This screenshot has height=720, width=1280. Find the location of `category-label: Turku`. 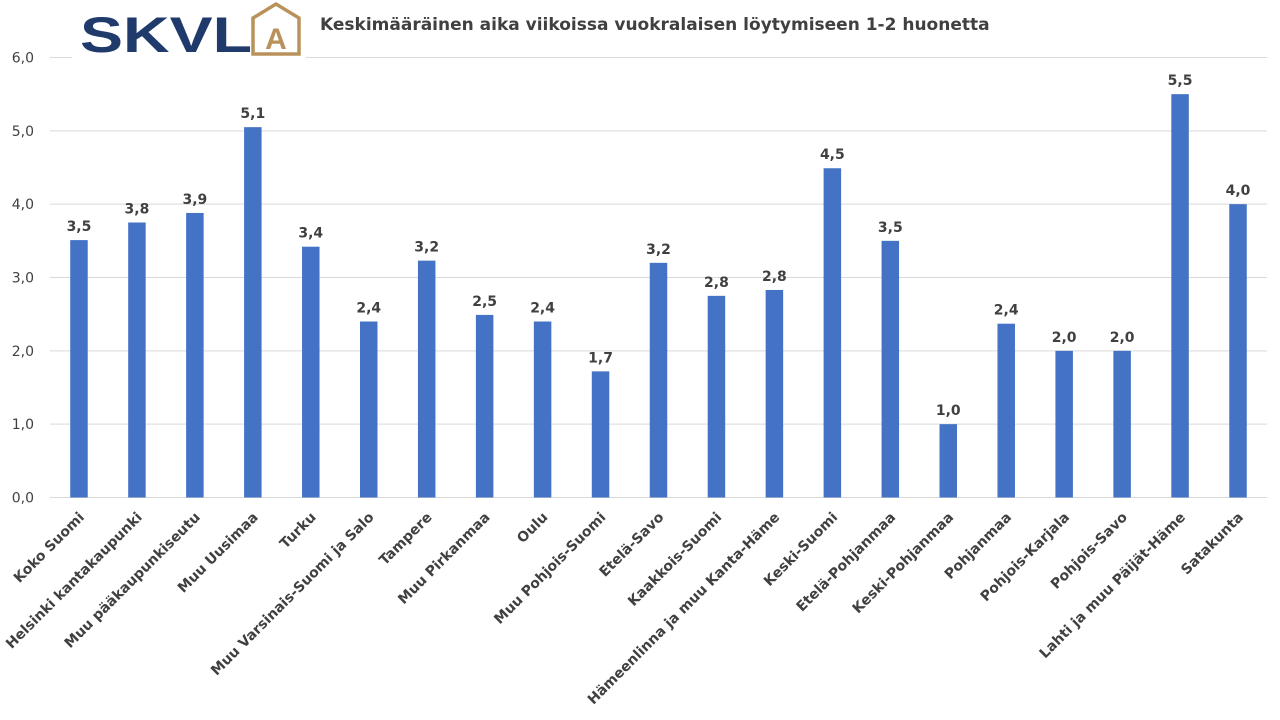

category-label: Turku is located at coordinates (298, 531).